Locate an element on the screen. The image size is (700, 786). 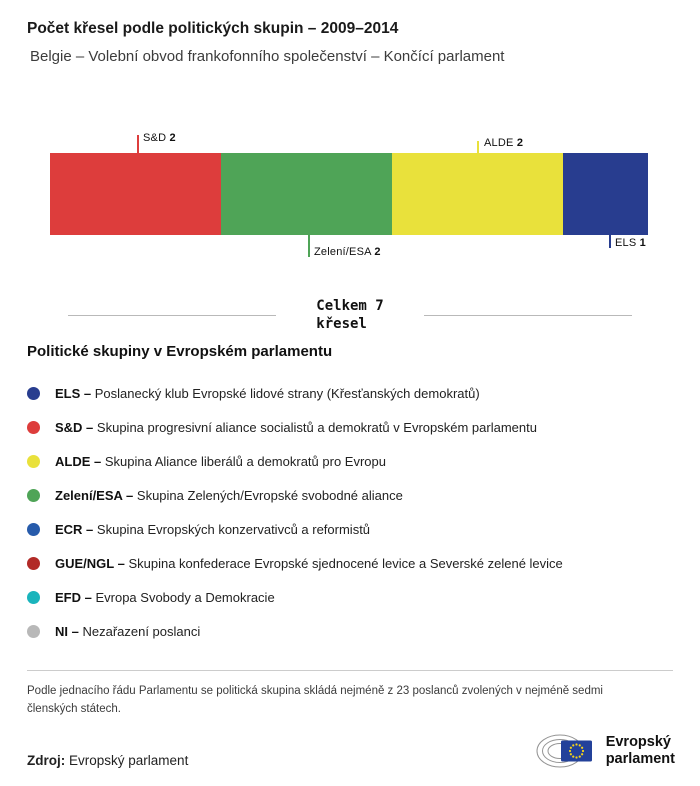
divider-line-left is located at coordinates (172, 315).